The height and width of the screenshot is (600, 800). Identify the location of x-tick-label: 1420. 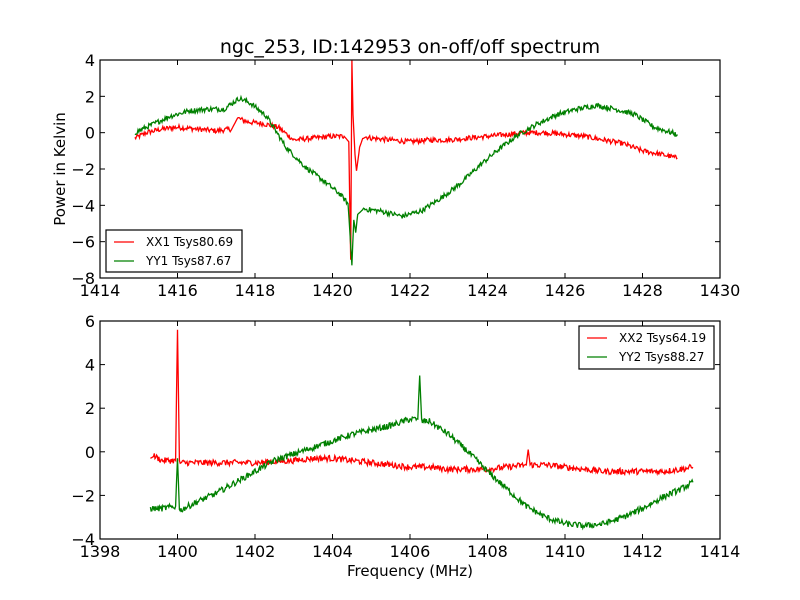
(332, 290).